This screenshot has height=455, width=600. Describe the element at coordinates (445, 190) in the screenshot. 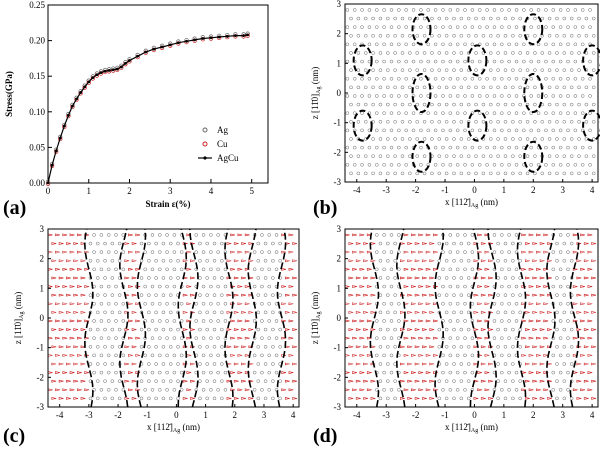

I see `x-tick-label: -1` at that location.